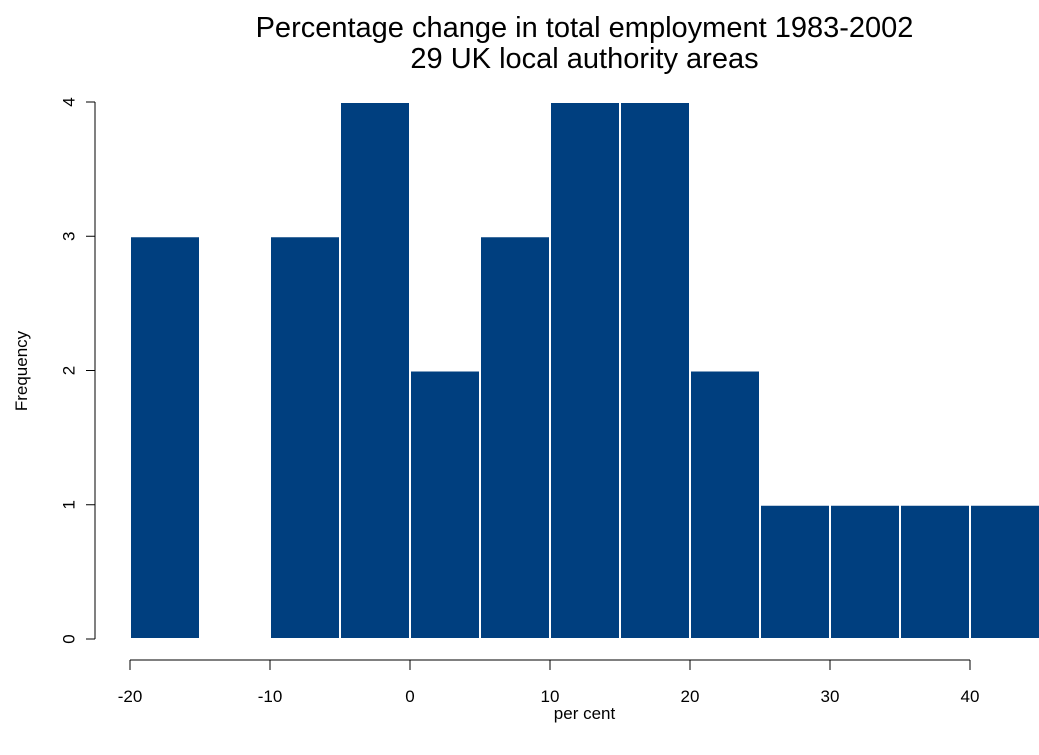  Describe the element at coordinates (68, 638) in the screenshot. I see `y-tick-label: 0` at that location.